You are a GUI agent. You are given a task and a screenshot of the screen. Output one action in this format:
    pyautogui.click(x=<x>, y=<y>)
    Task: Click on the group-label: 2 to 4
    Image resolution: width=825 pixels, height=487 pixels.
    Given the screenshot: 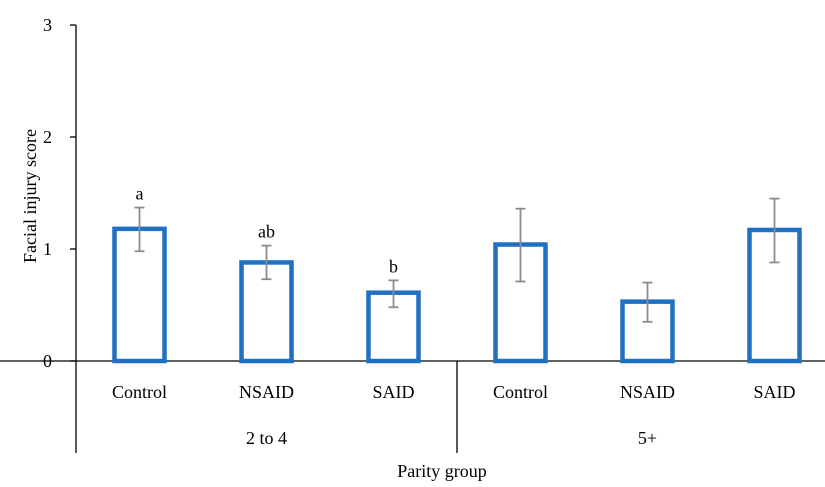 What is the action you would take?
    pyautogui.click(x=266, y=438)
    